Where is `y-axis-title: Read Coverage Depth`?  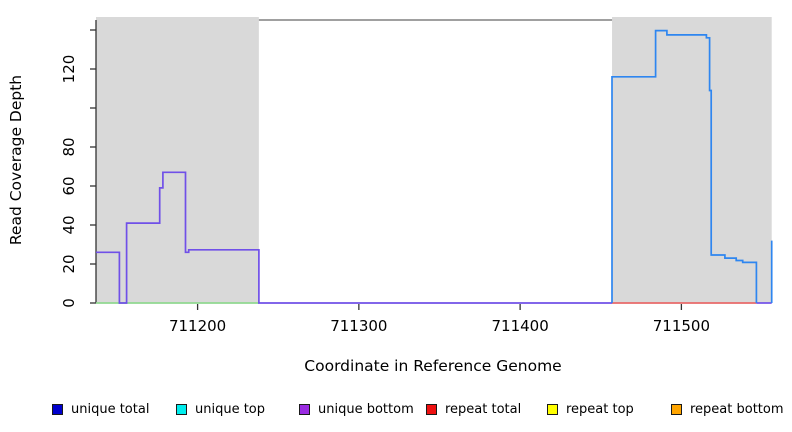 y-axis-title: Read Coverage Depth is located at coordinates (16, 160).